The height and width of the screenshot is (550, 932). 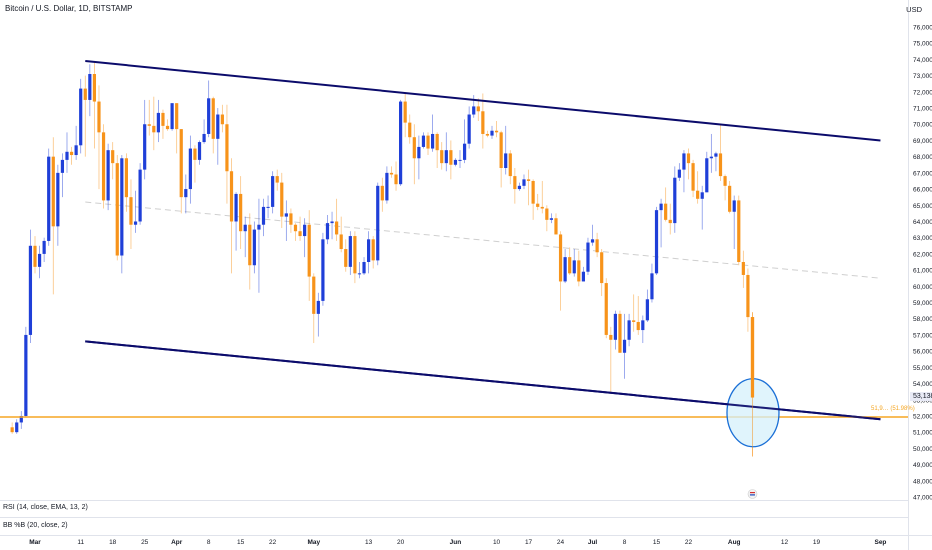 What do you see at coordinates (922, 157) in the screenshot?
I see `price-tick-label: 68,000` at bounding box center [922, 157].